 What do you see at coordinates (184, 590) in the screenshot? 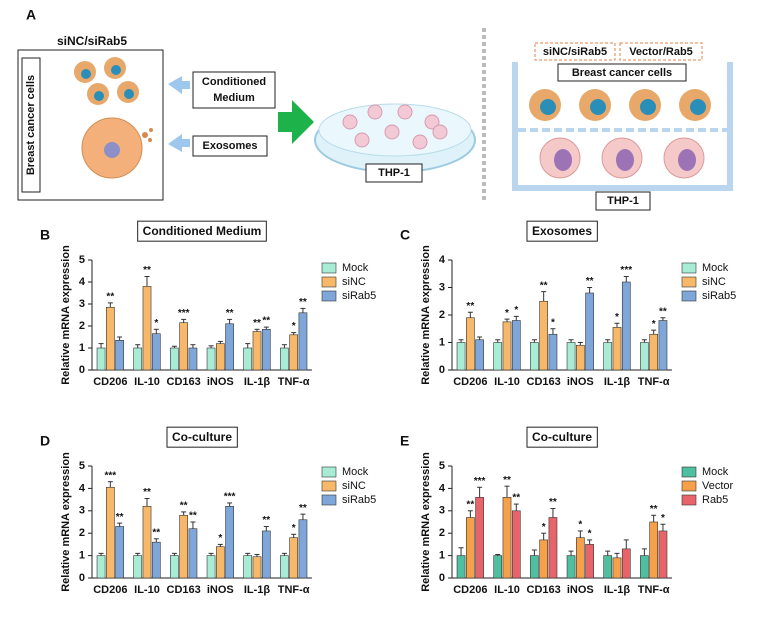
I see `x-tick-label: CD163` at bounding box center [184, 590].